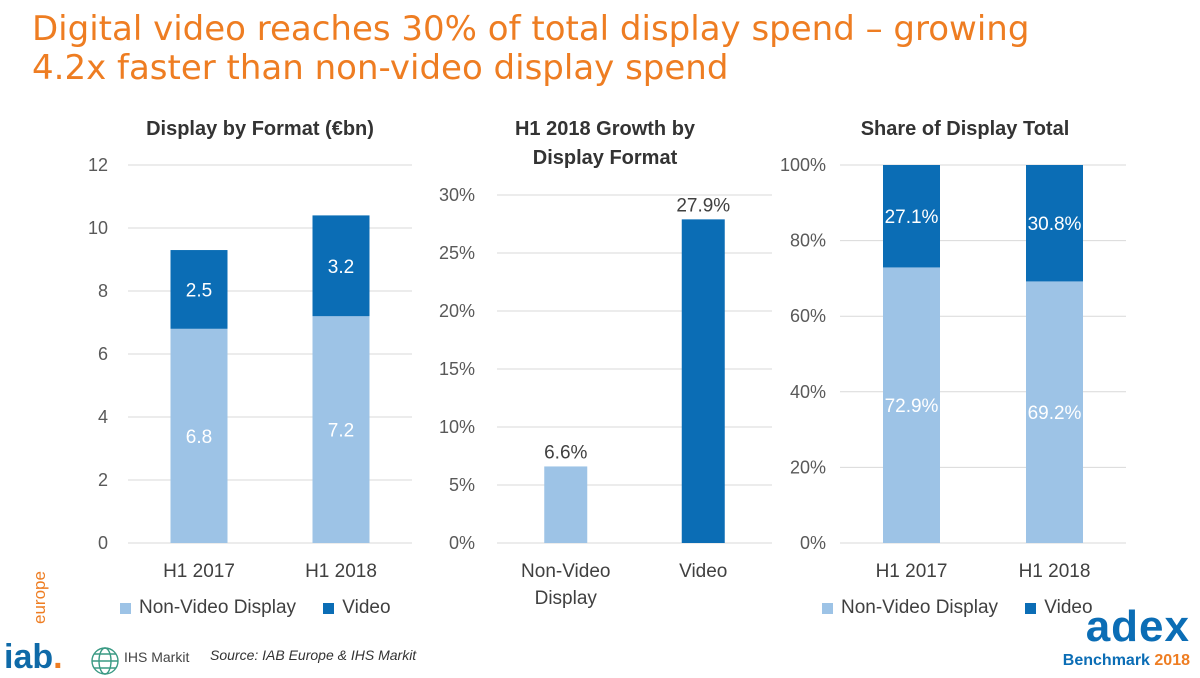 This screenshot has width=1200, height=678. Describe the element at coordinates (329, 608) in the screenshot. I see `legend1-swatch-video` at that location.